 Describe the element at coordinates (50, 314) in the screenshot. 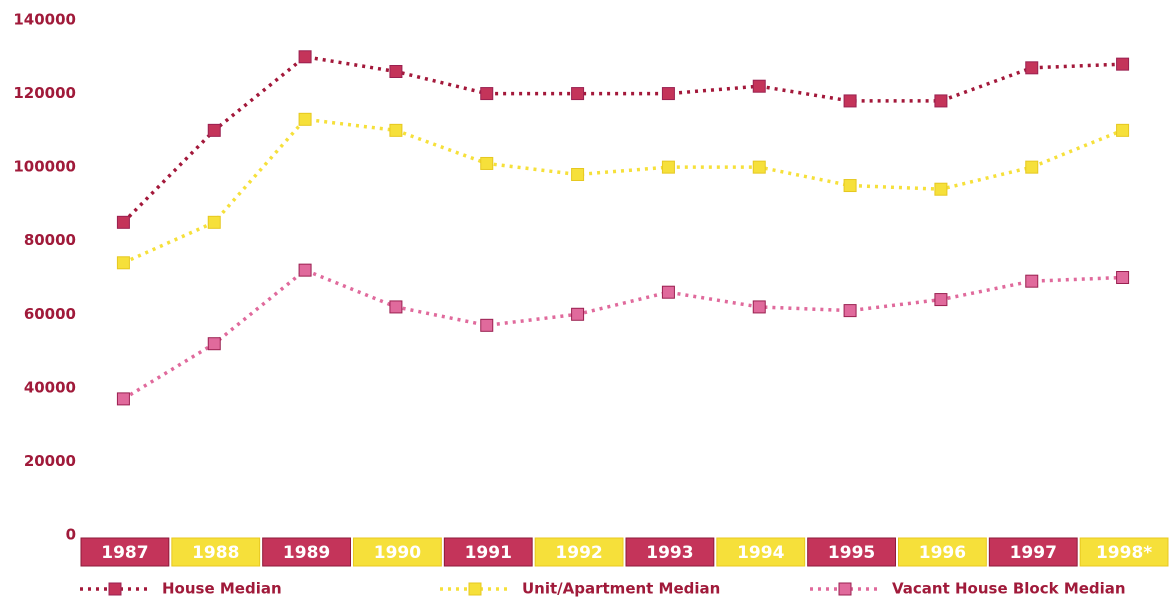

I see `y-tick-label: 60000` at that location.